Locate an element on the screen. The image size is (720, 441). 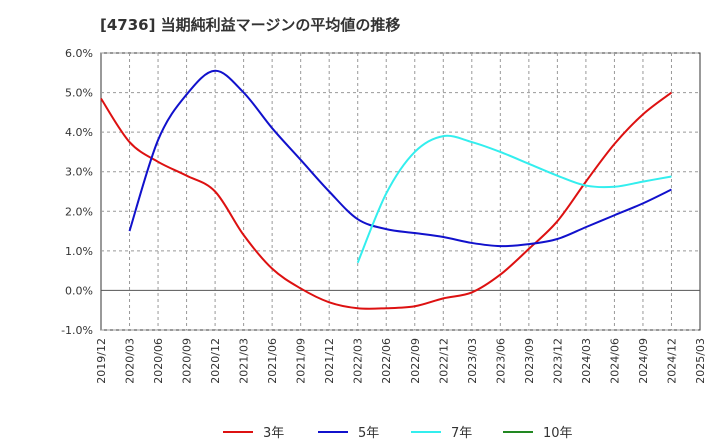
x-tick-label: 2024/03 is located at coordinates (586, 361).